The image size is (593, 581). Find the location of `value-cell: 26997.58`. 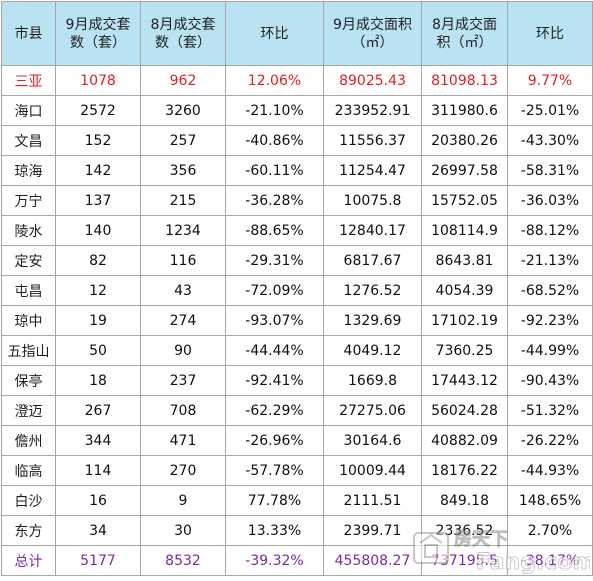

value-cell: 26997.58 is located at coordinates (464, 170).